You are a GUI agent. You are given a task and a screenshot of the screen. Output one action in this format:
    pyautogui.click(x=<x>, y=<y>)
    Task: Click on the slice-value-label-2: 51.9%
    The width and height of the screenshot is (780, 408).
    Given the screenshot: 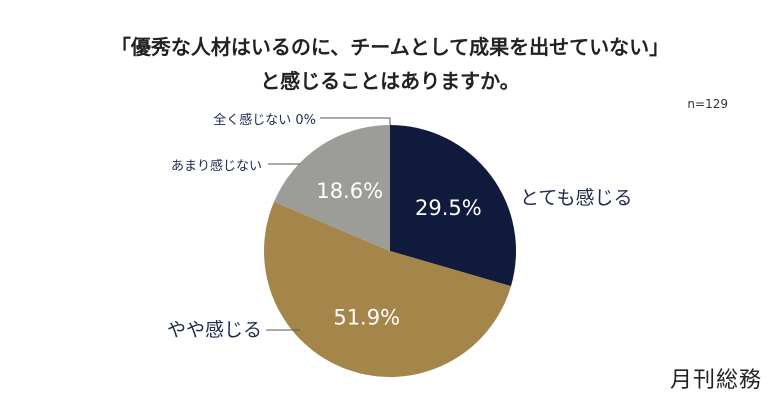 What is the action you would take?
    pyautogui.click(x=366, y=317)
    